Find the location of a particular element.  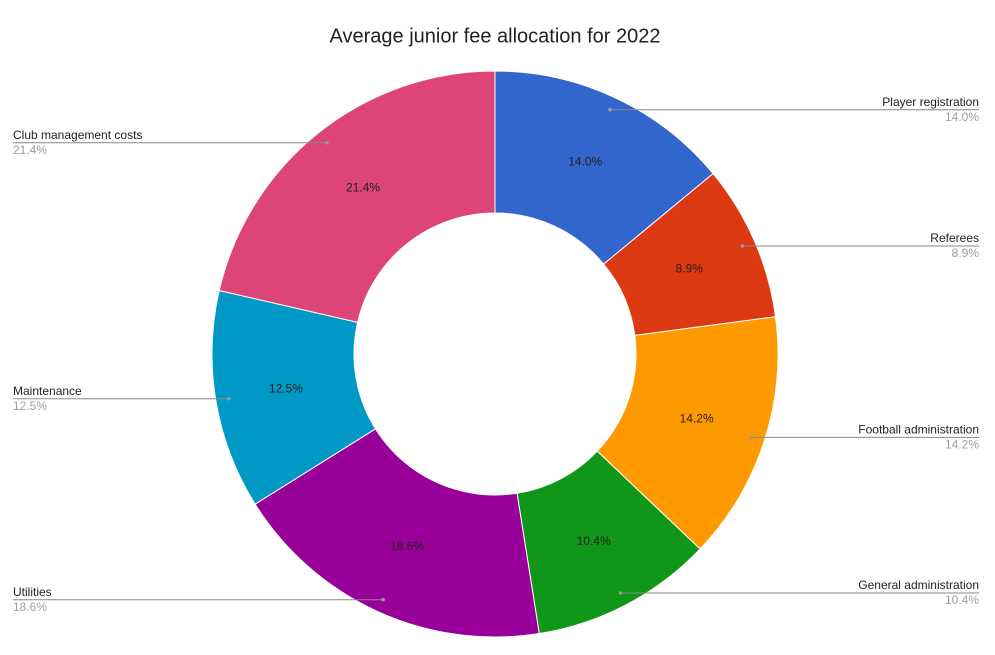

slice-label: 10.4% is located at coordinates (594, 541).